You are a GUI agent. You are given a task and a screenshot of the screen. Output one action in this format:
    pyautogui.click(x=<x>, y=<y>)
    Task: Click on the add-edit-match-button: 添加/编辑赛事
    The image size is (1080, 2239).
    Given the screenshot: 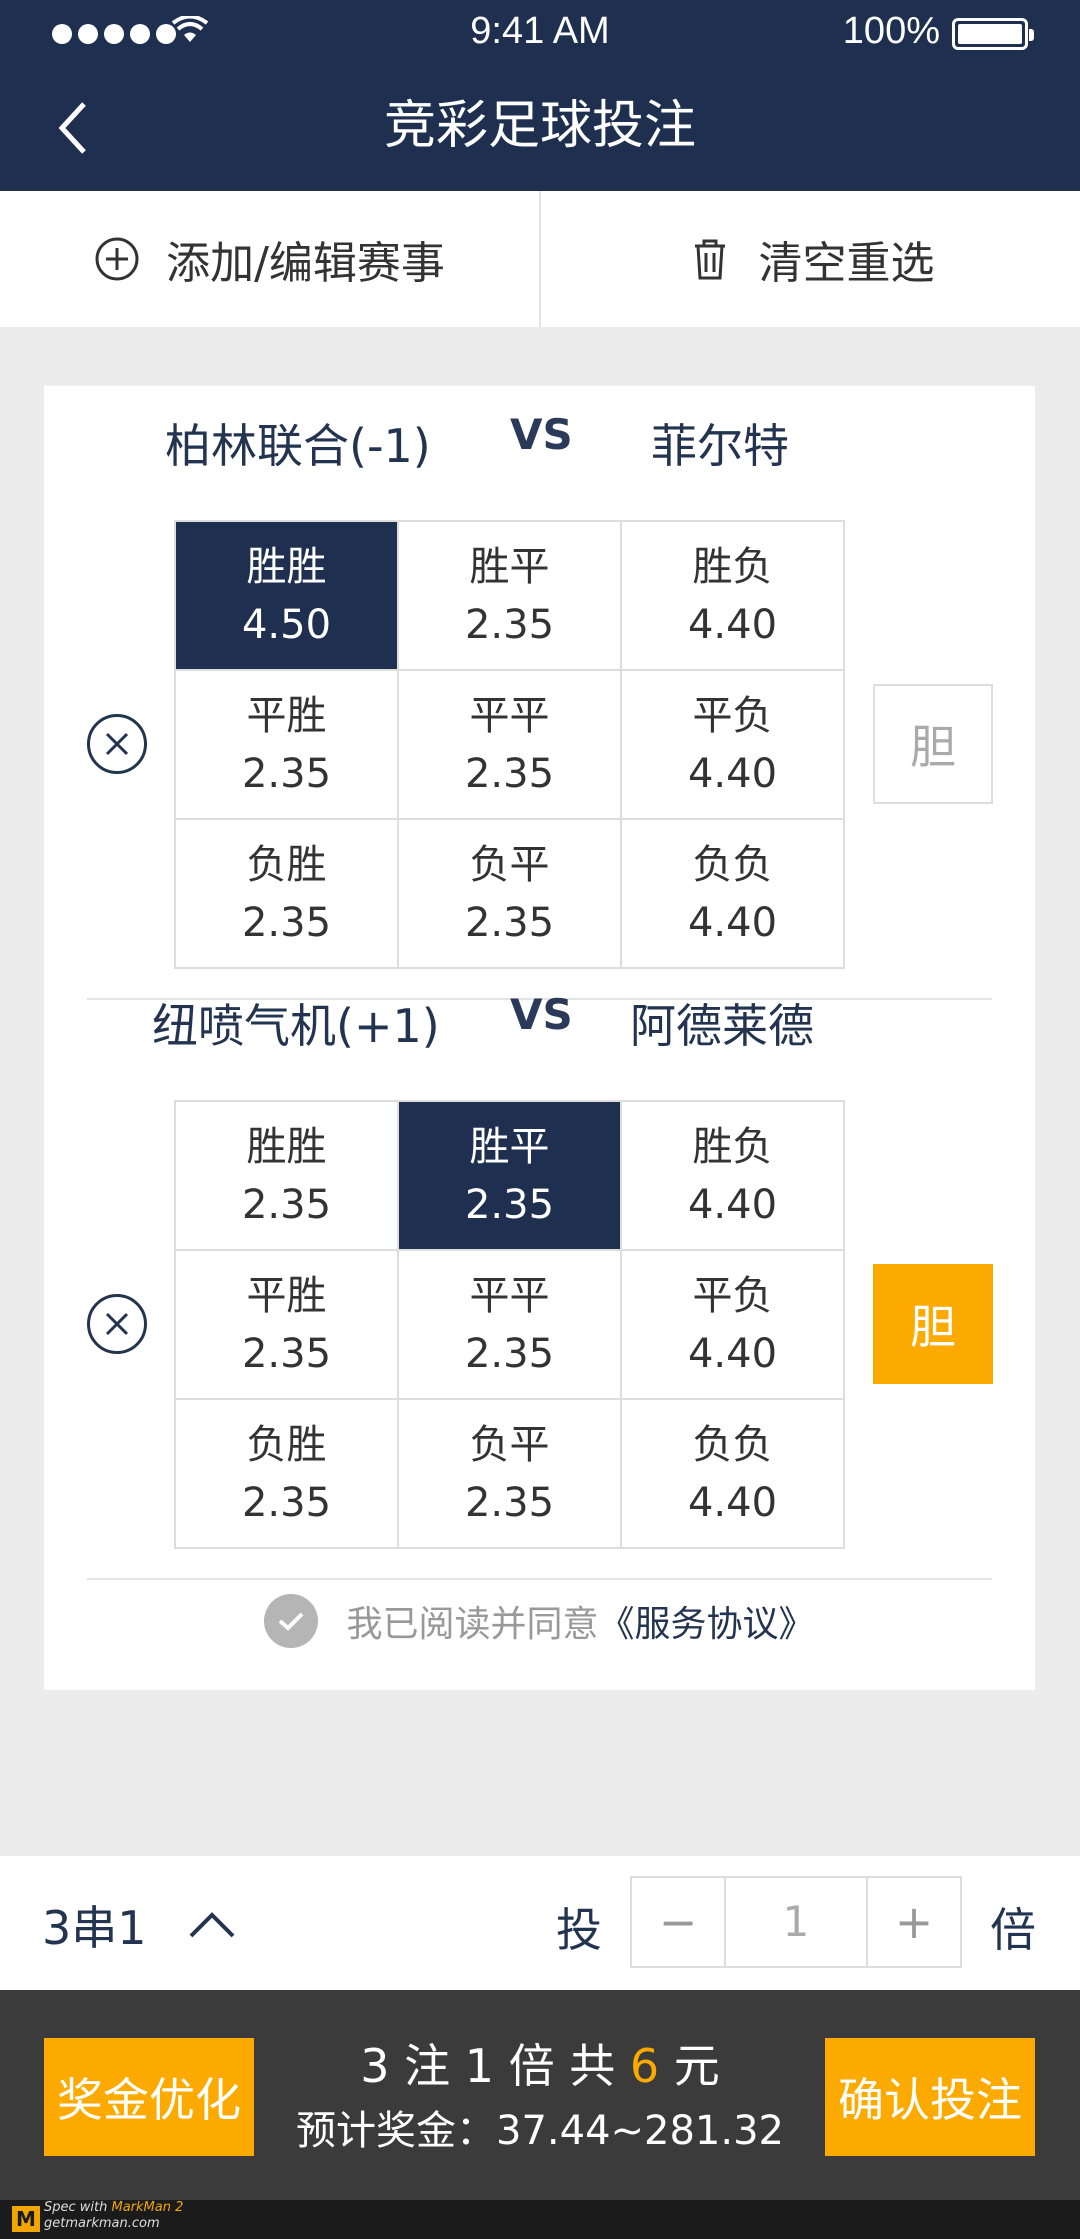 What is the action you would take?
    pyautogui.click(x=269, y=259)
    